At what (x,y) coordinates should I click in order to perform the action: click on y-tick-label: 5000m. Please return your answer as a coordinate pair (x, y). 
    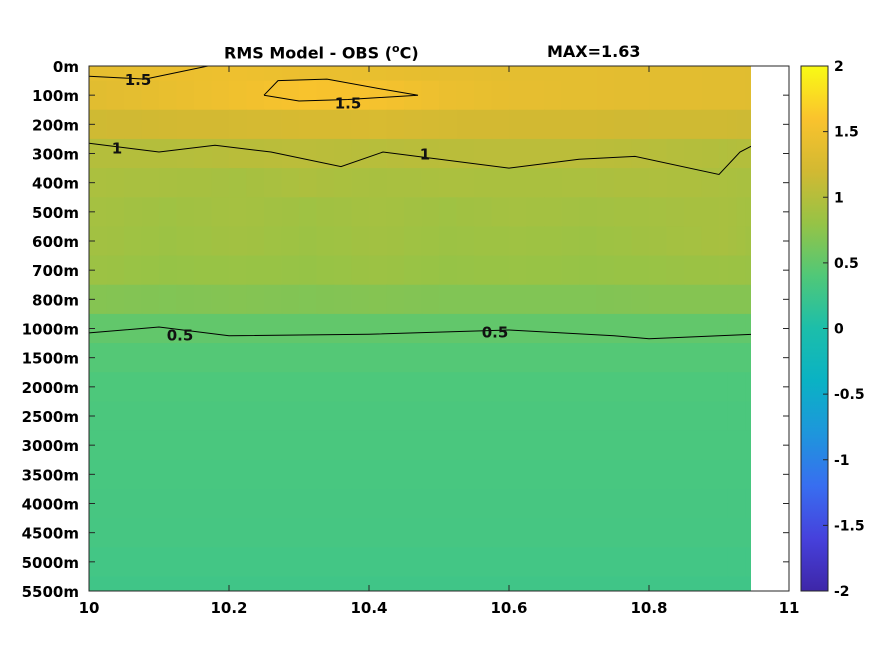
    Looking at the image, I should click on (50, 563).